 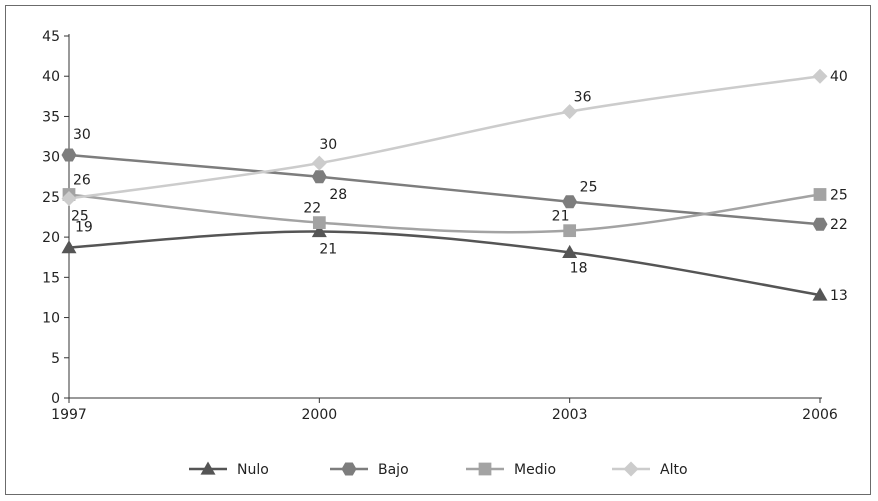 I want to click on data-label: 13, so click(x=839, y=296).